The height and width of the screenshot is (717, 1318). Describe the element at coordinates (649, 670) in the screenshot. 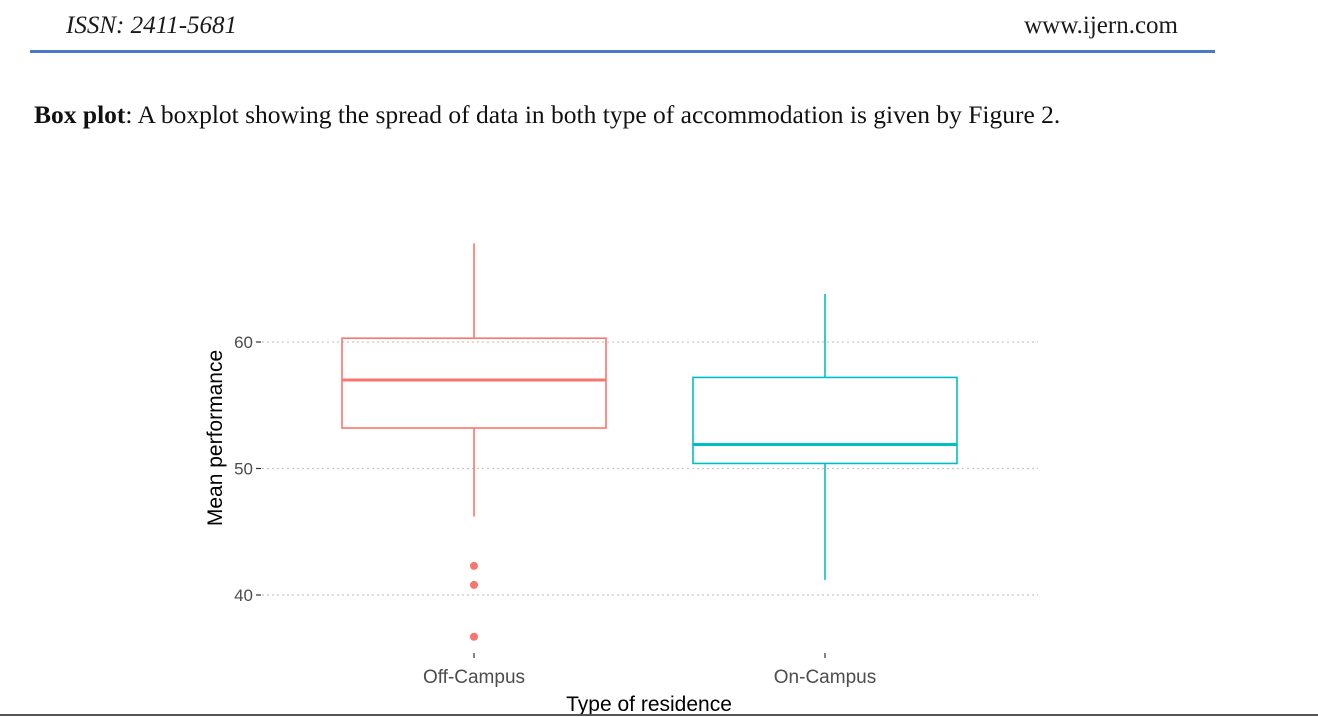

I see `x-axis: Off-Campus On-Campus` at that location.